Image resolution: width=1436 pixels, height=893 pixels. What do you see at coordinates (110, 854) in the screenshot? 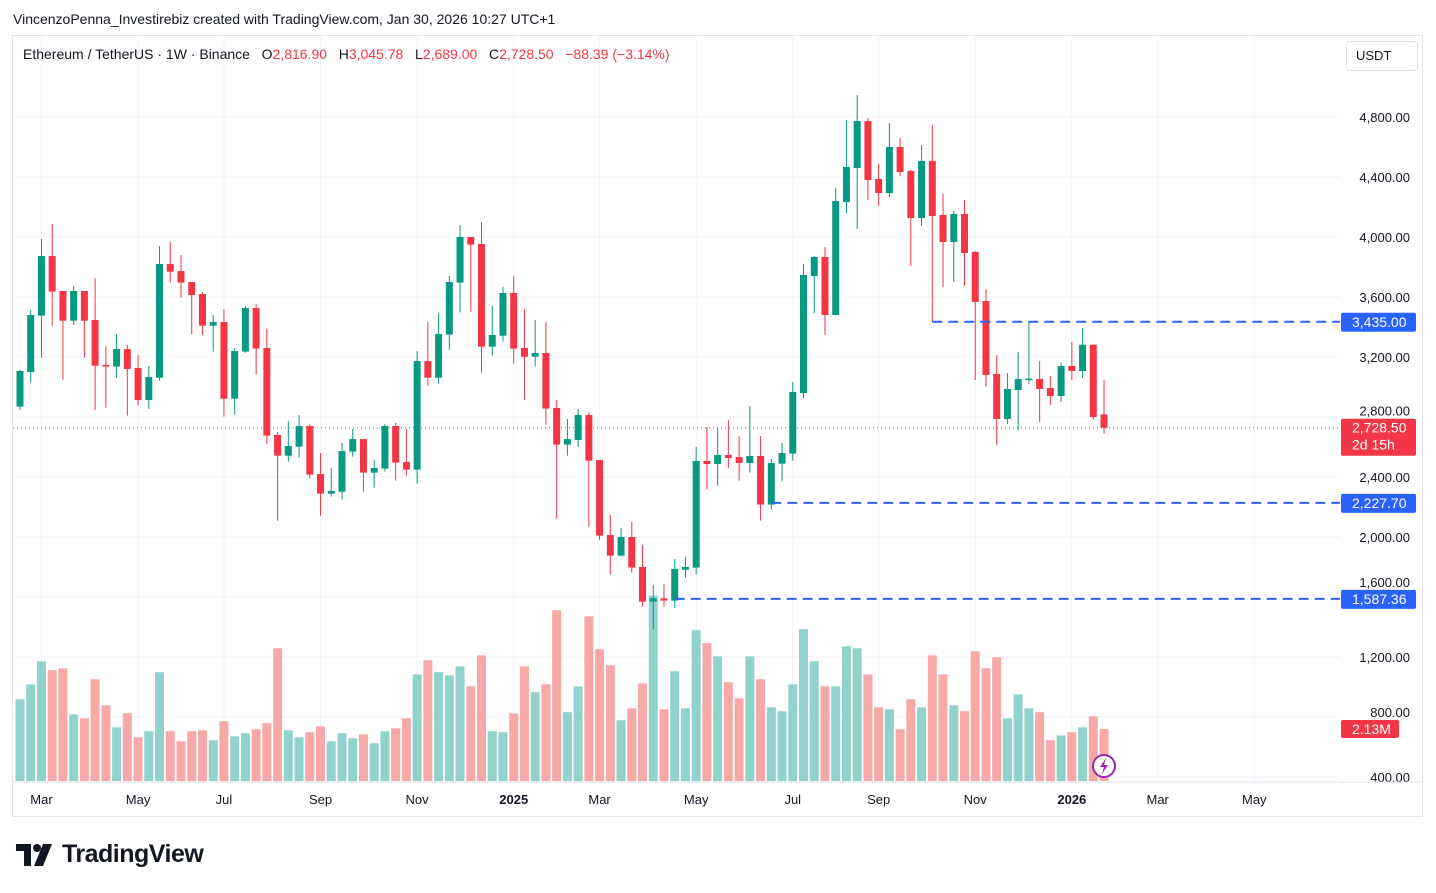
I see `tradingview-logo: TradingView` at bounding box center [110, 854].